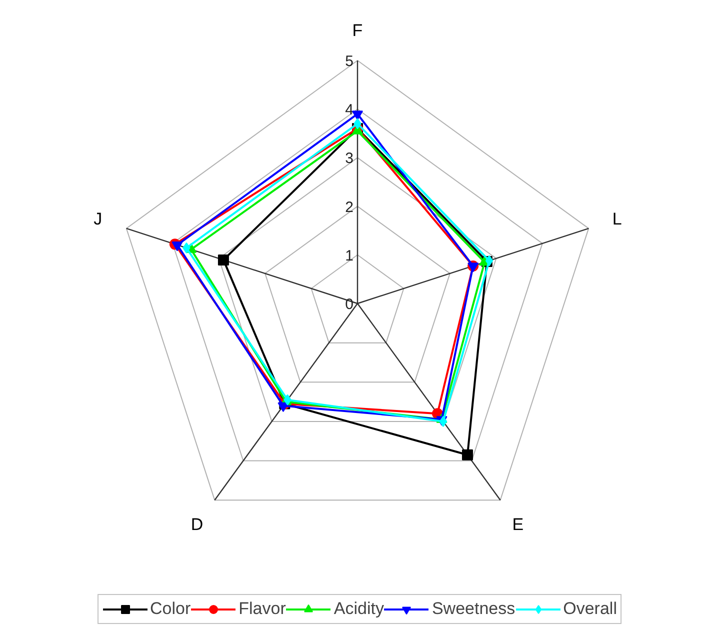 This screenshot has width=719, height=632. Describe the element at coordinates (170, 609) in the screenshot. I see `legend-label: Color` at that location.